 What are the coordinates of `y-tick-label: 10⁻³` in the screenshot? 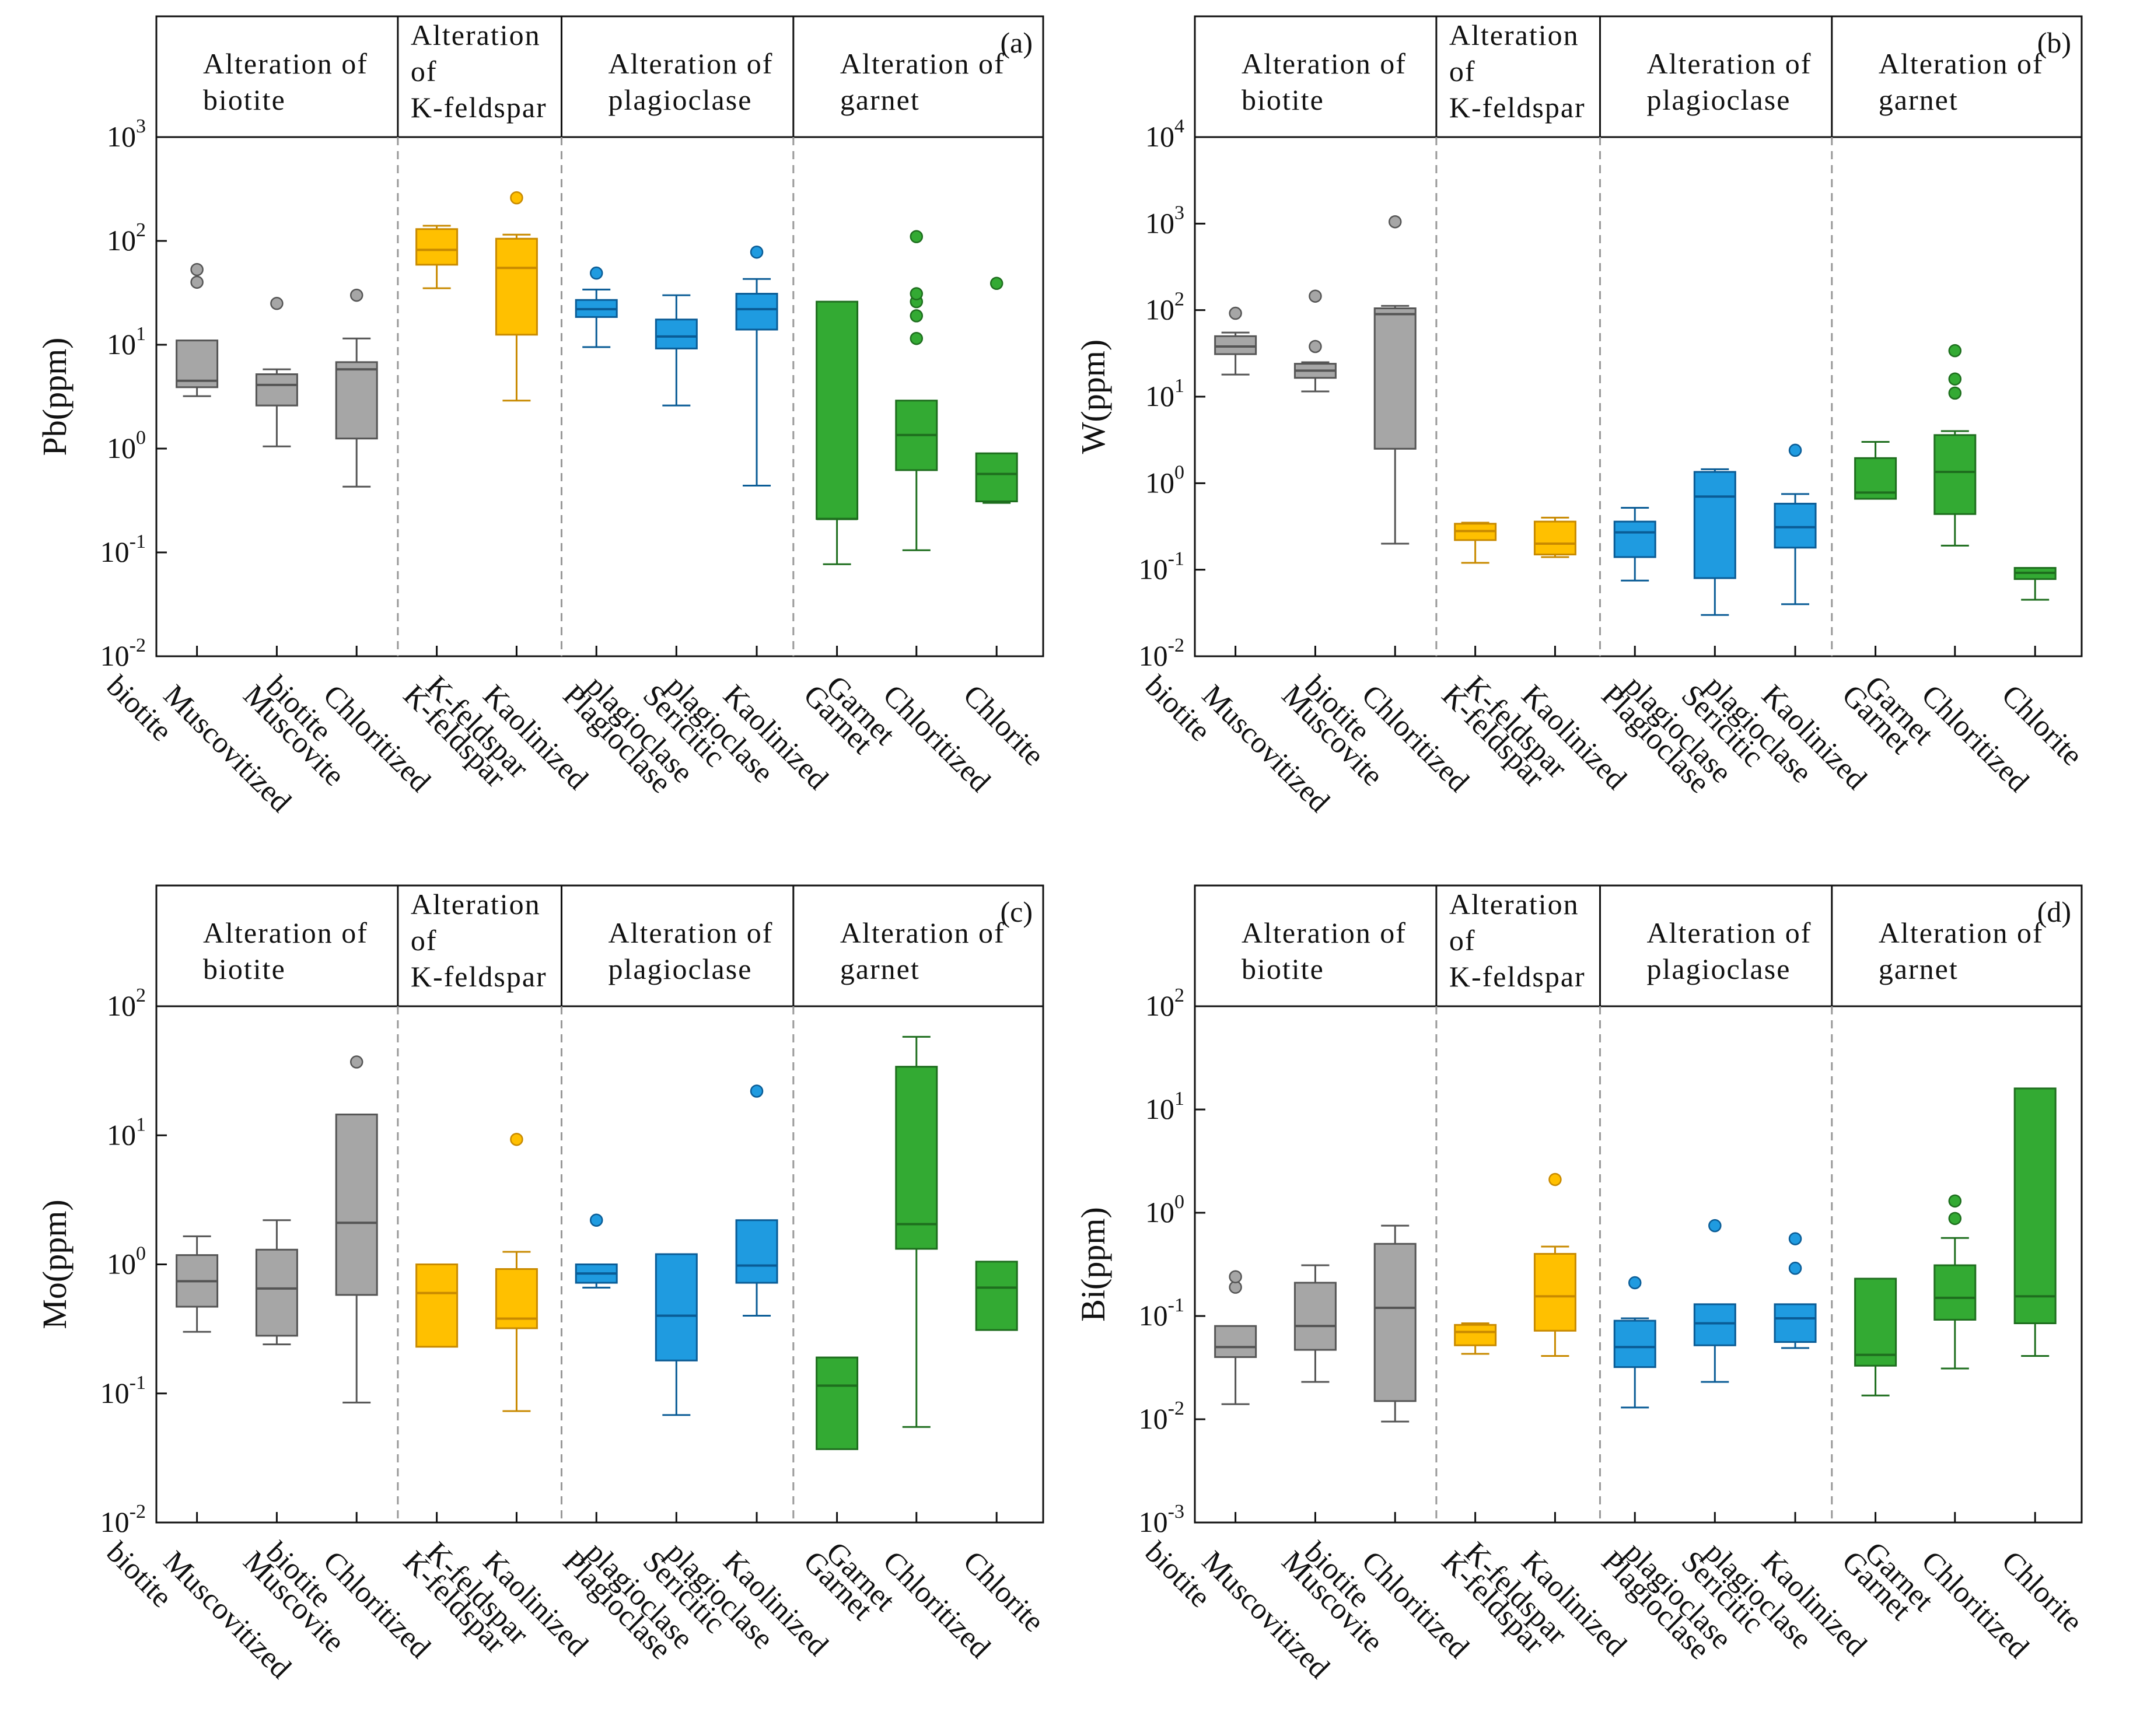 It's located at (1161, 1519).